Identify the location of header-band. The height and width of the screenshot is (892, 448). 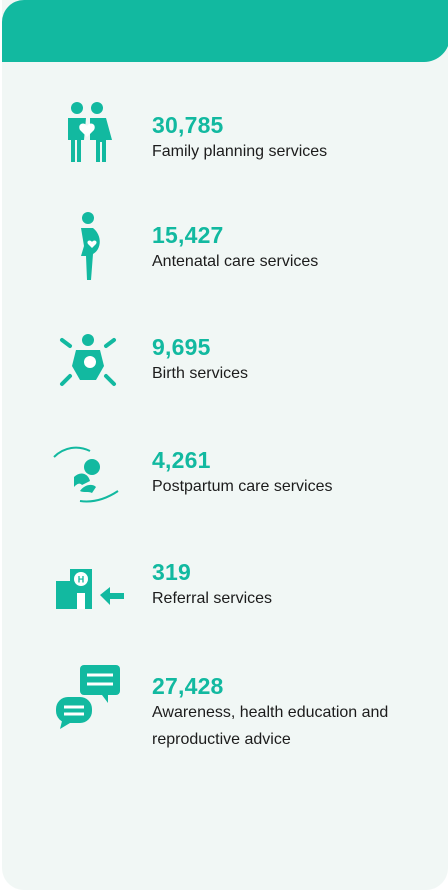
(225, 31).